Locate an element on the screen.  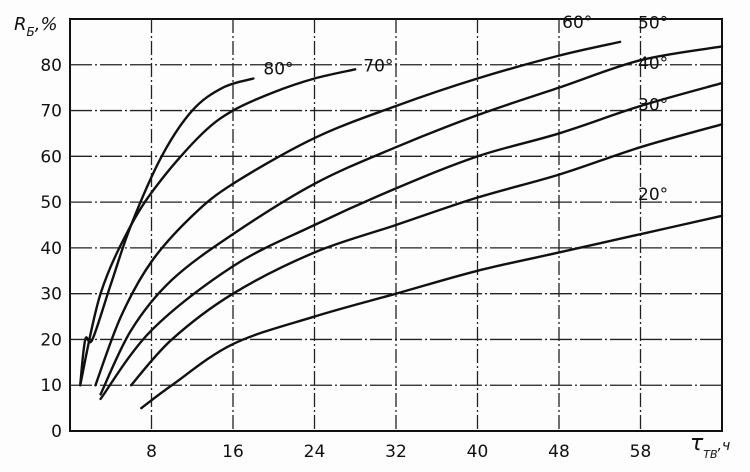
y-tick-label: 60 is located at coordinates (51, 157).